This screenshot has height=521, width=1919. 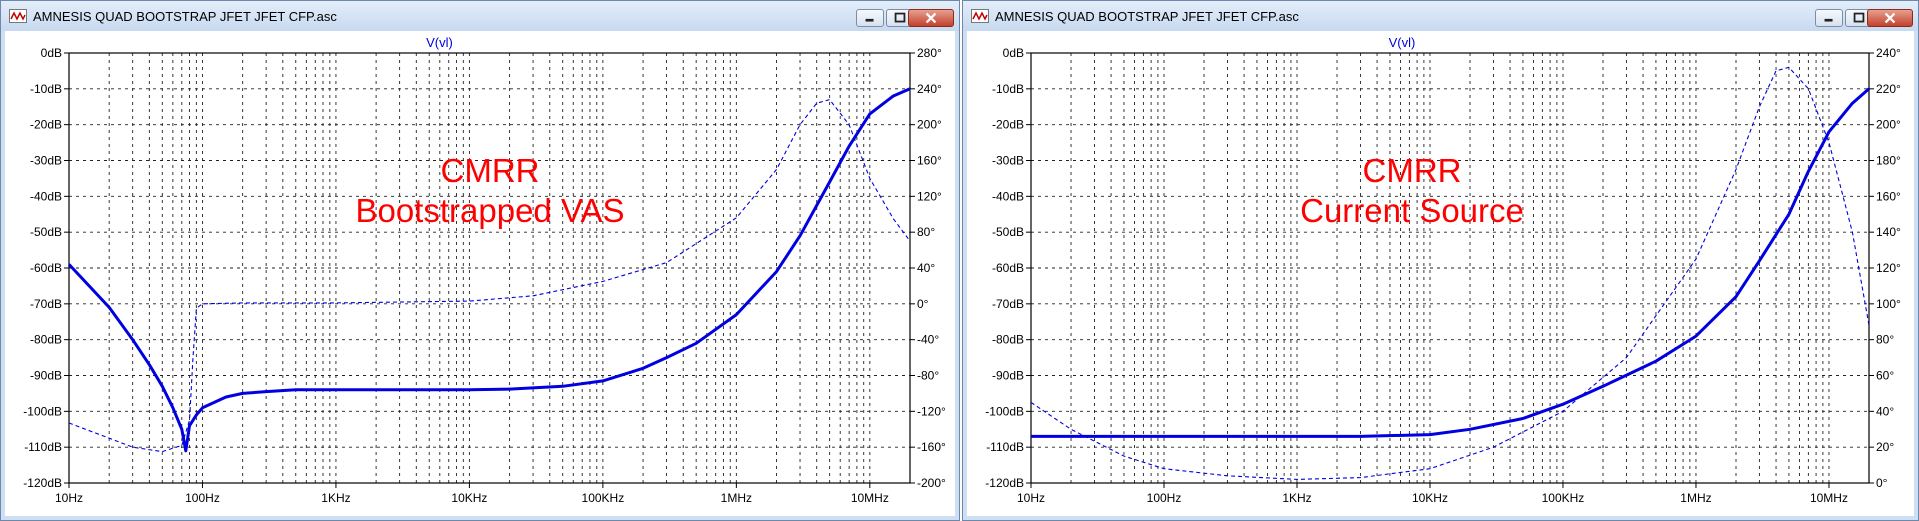 What do you see at coordinates (931, 447) in the screenshot?
I see `y2-tick-label: -160°` at bounding box center [931, 447].